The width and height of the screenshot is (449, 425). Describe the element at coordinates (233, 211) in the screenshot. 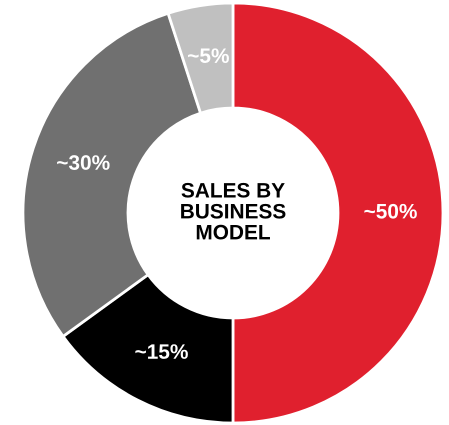

I see `text: SALES BY BUSINESS MODEL` at that location.